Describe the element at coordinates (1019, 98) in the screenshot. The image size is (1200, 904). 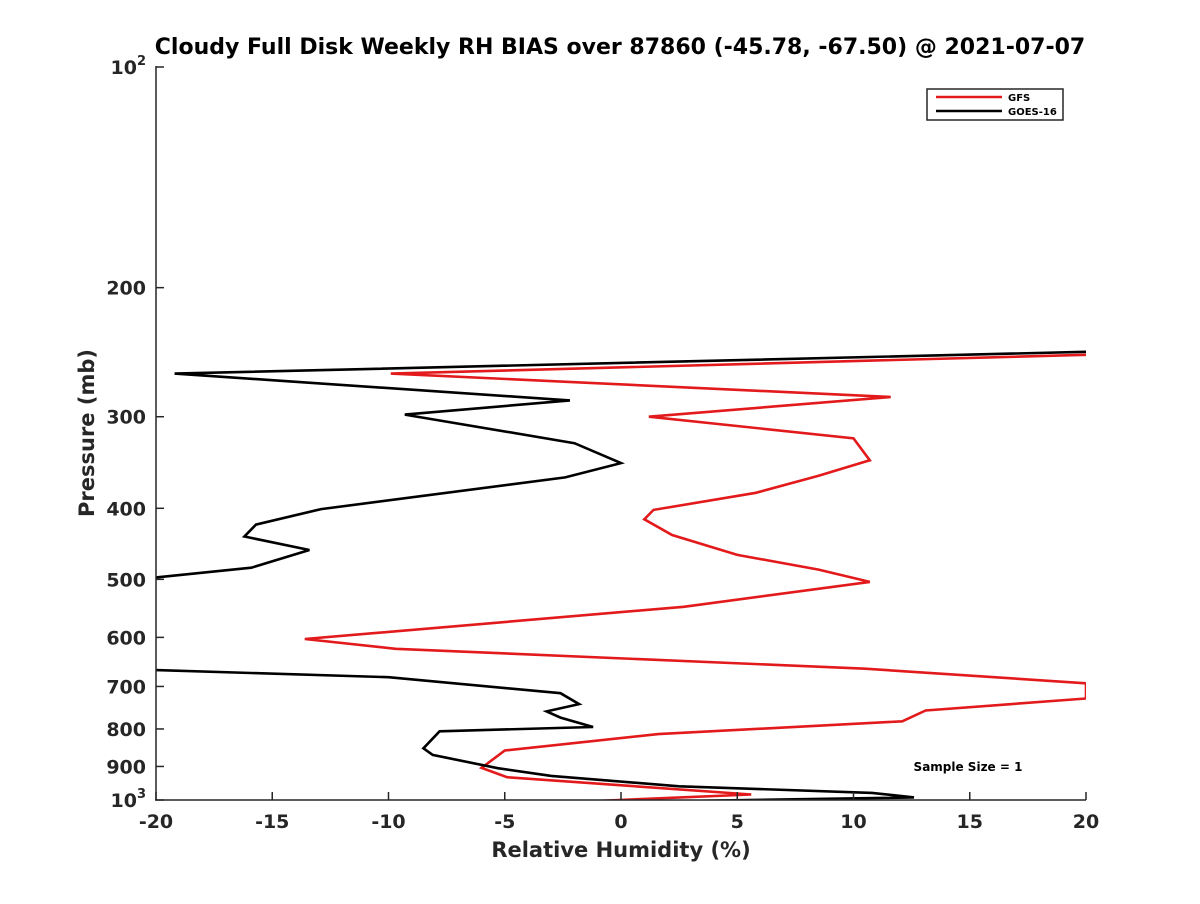
I see `legend-label: GFS` at that location.